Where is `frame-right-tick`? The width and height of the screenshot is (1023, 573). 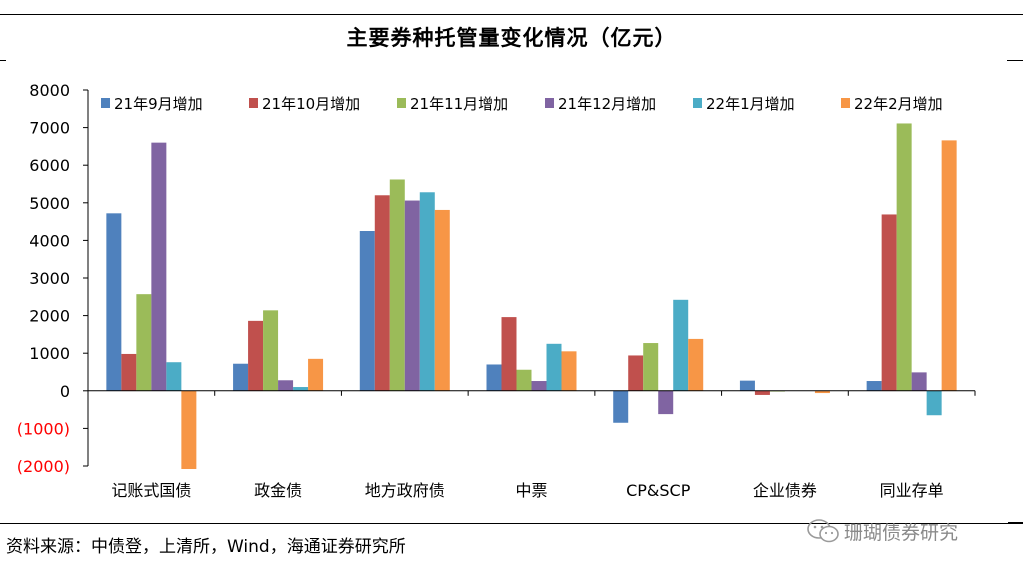 frame-right-tick is located at coordinates (1015, 60).